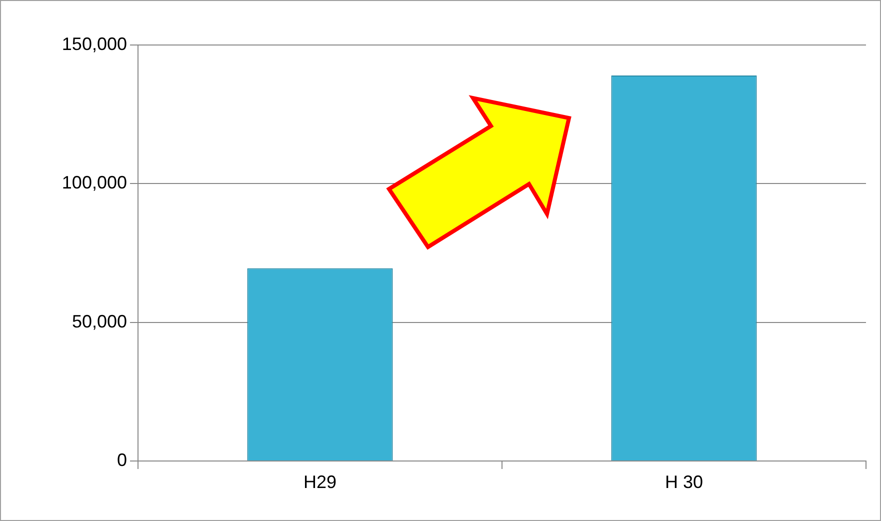  I want to click on y-tick-label: 50,000, so click(99, 321).